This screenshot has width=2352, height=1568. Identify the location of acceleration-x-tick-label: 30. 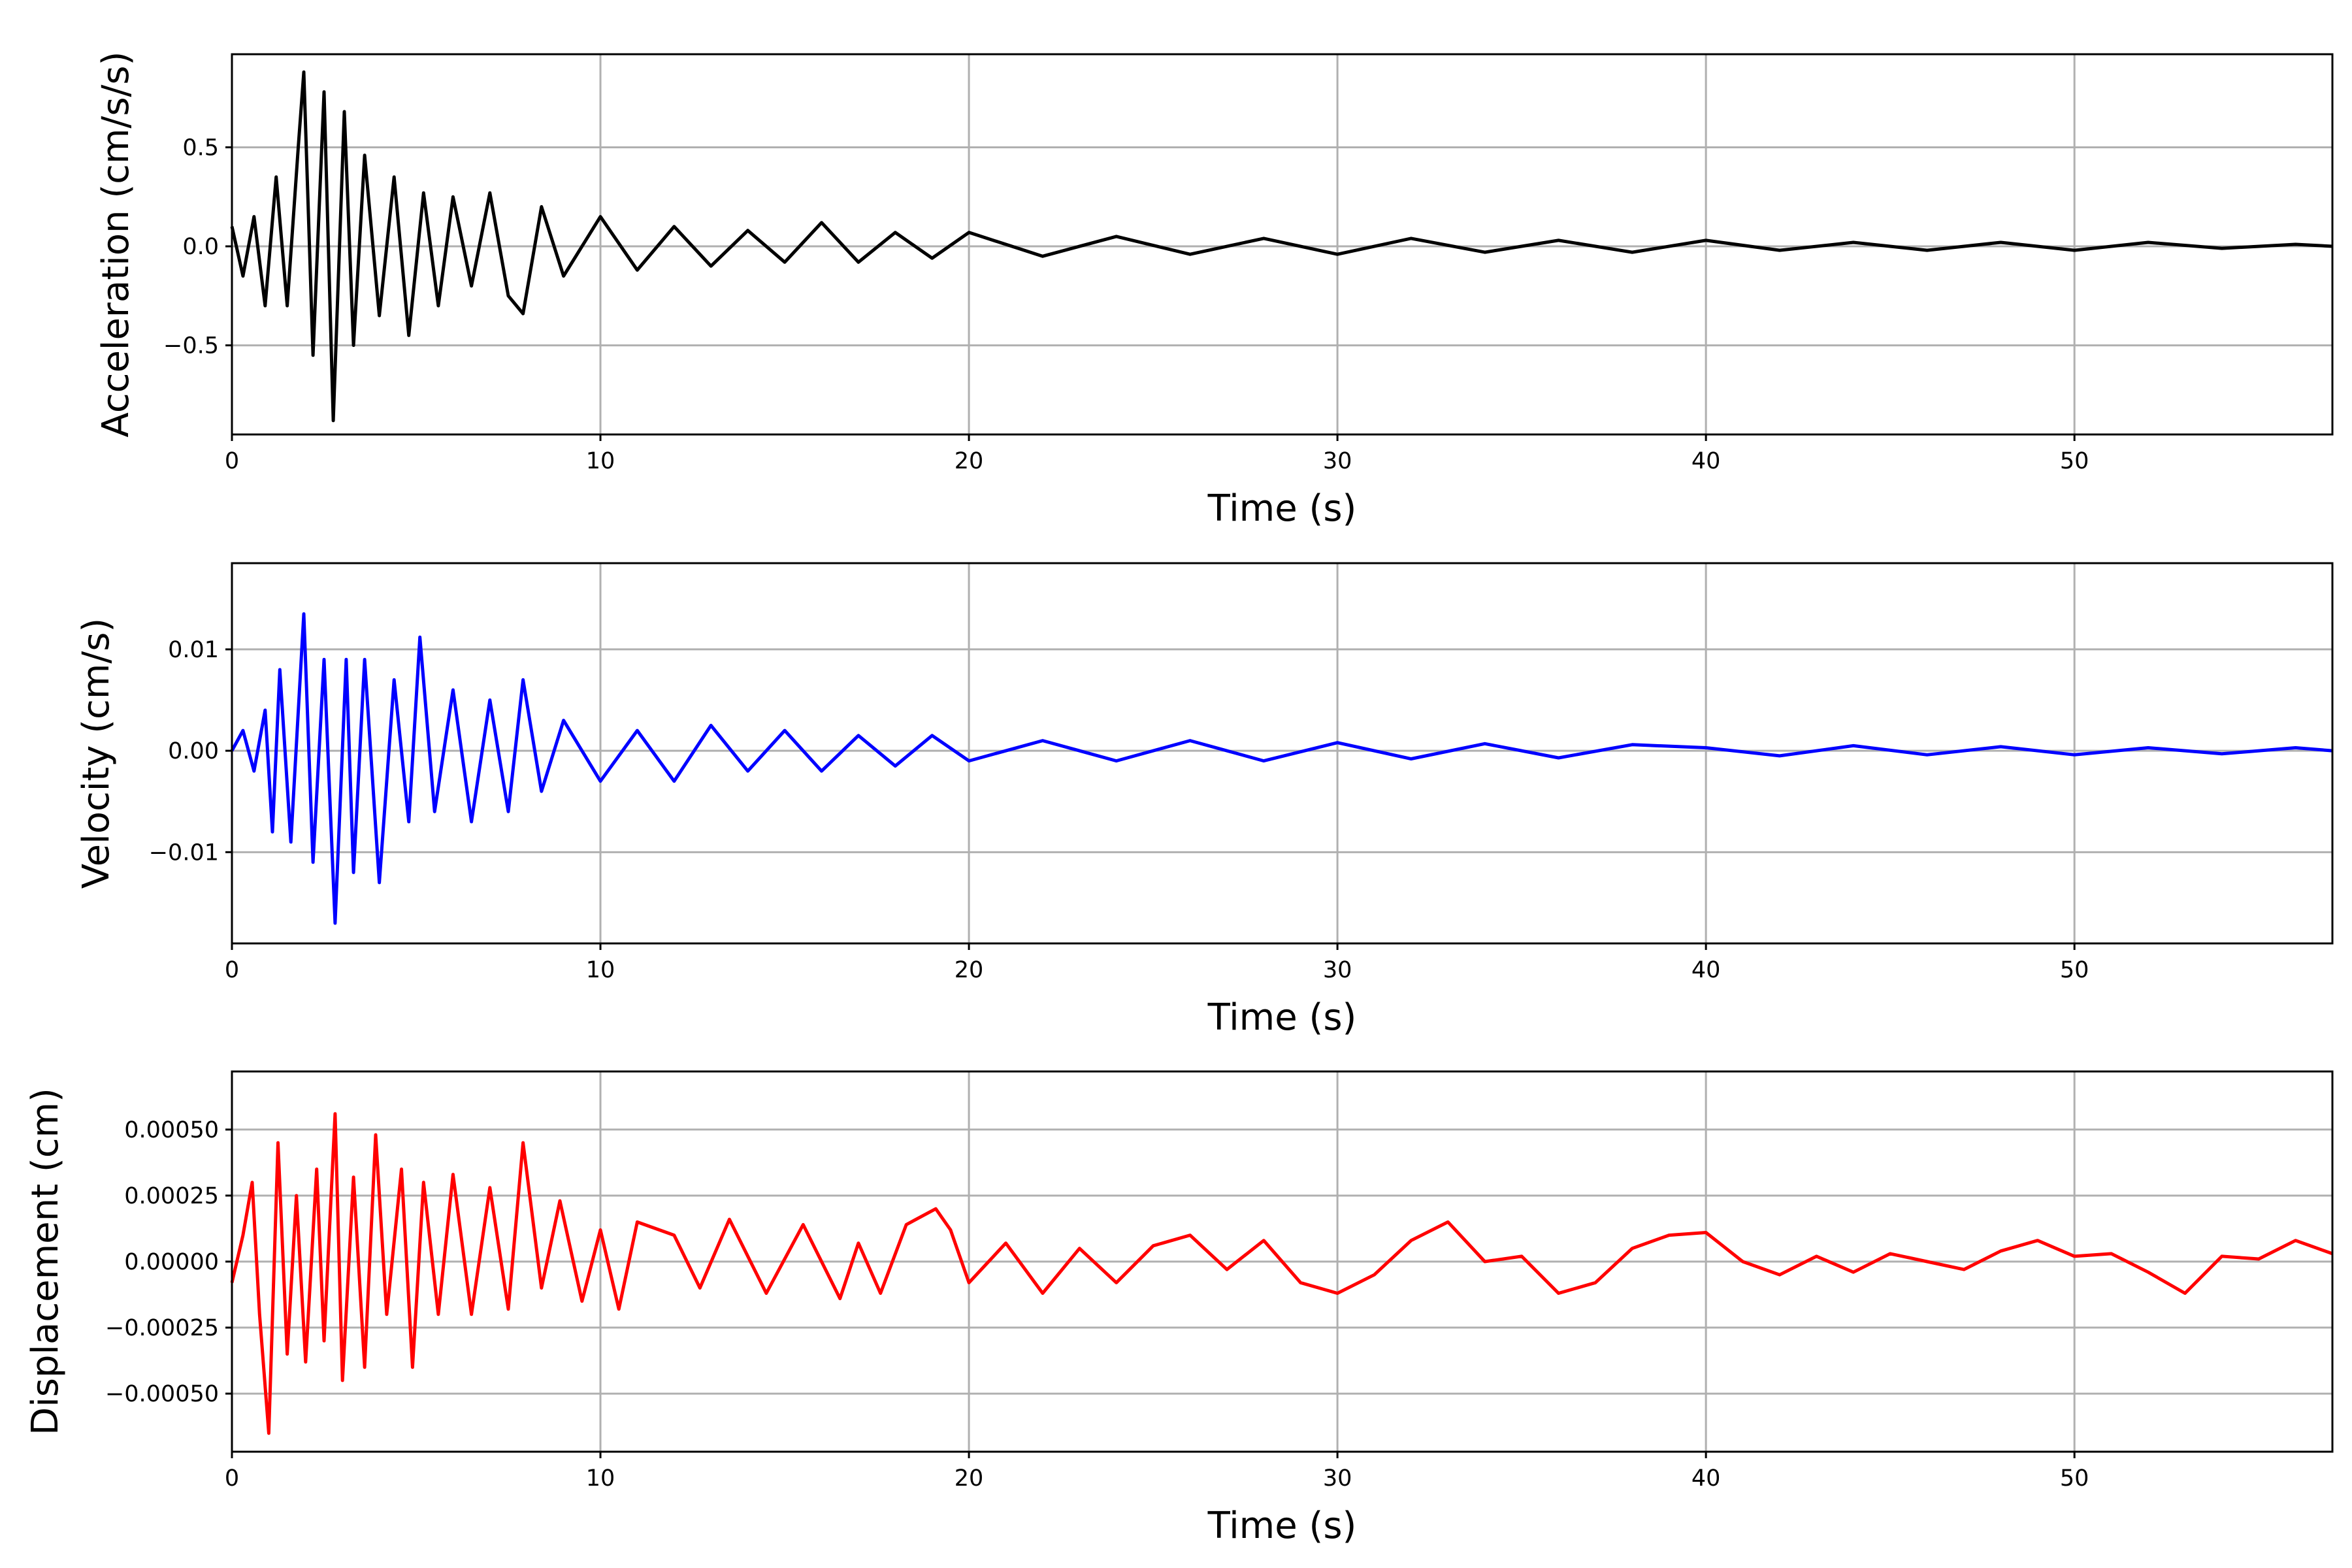
(1337, 461).